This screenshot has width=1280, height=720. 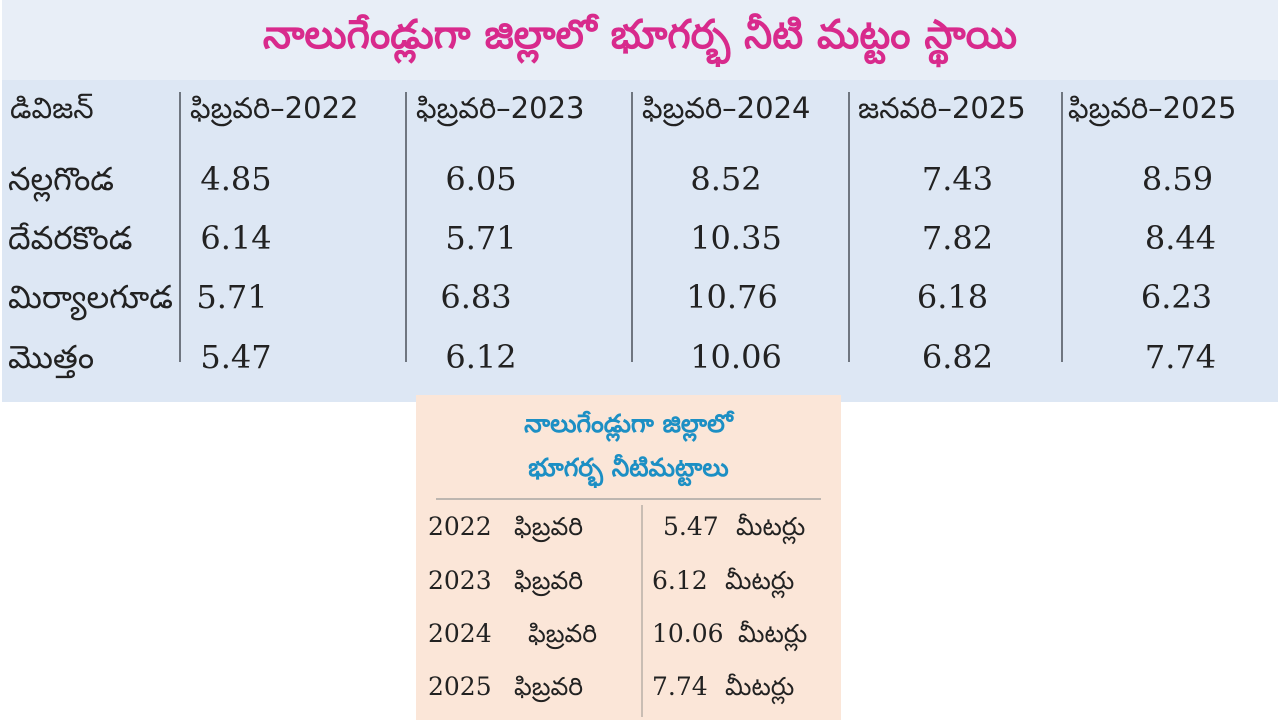 What do you see at coordinates (957, 357) in the screenshot?
I see `table-cell: 6.82` at bounding box center [957, 357].